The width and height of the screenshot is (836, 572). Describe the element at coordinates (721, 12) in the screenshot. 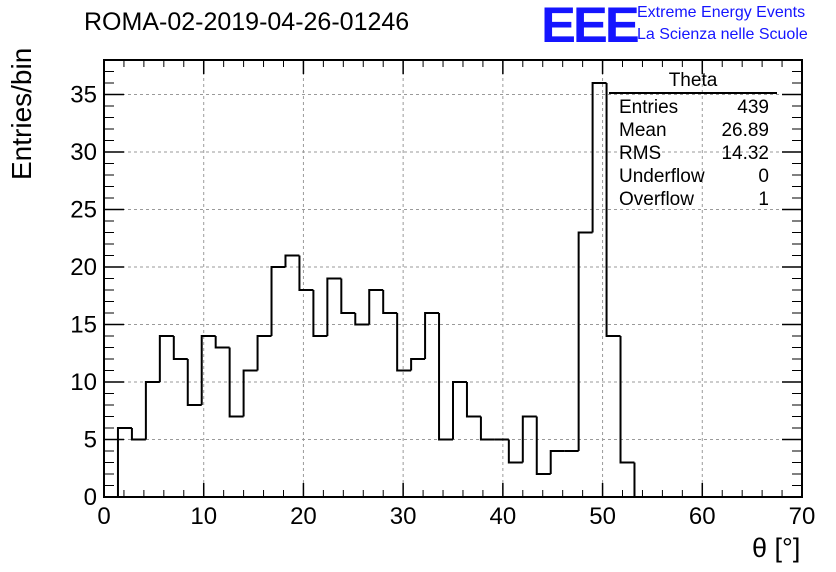

I see `logo-line-1: Extreme Energy Events` at that location.